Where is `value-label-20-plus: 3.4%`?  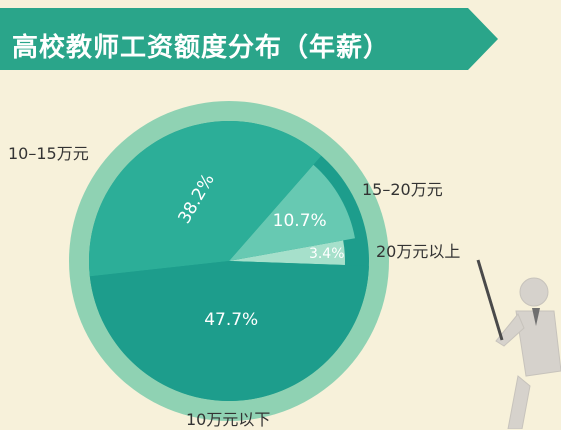
value-label-20-plus: 3.4% is located at coordinates (327, 254).